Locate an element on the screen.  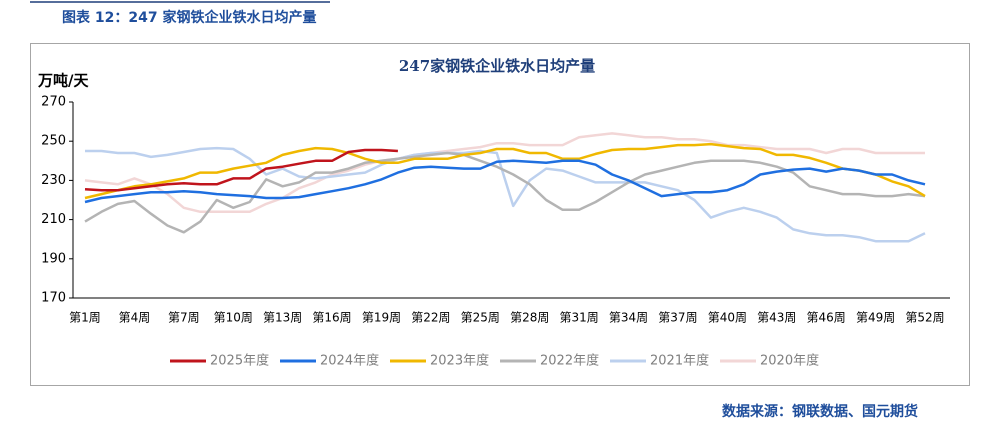
x-tick-label: 第13周 is located at coordinates (282, 318).